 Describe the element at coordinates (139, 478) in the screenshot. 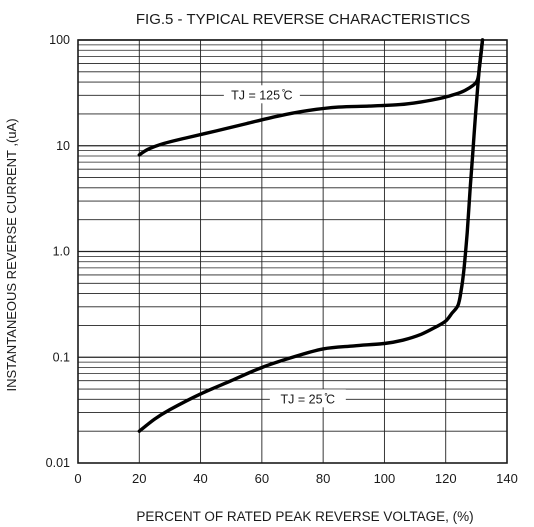

I see `x-tick-label: 20` at that location.